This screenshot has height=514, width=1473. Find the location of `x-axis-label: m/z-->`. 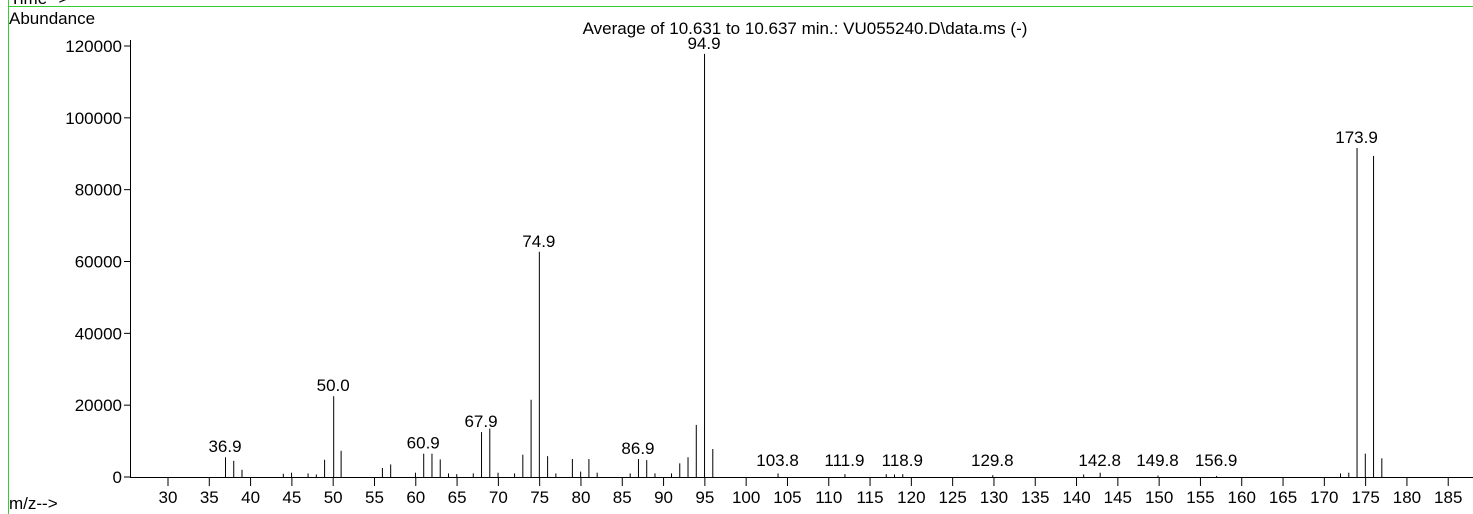

x-axis-label: m/z--> is located at coordinates (33, 503).